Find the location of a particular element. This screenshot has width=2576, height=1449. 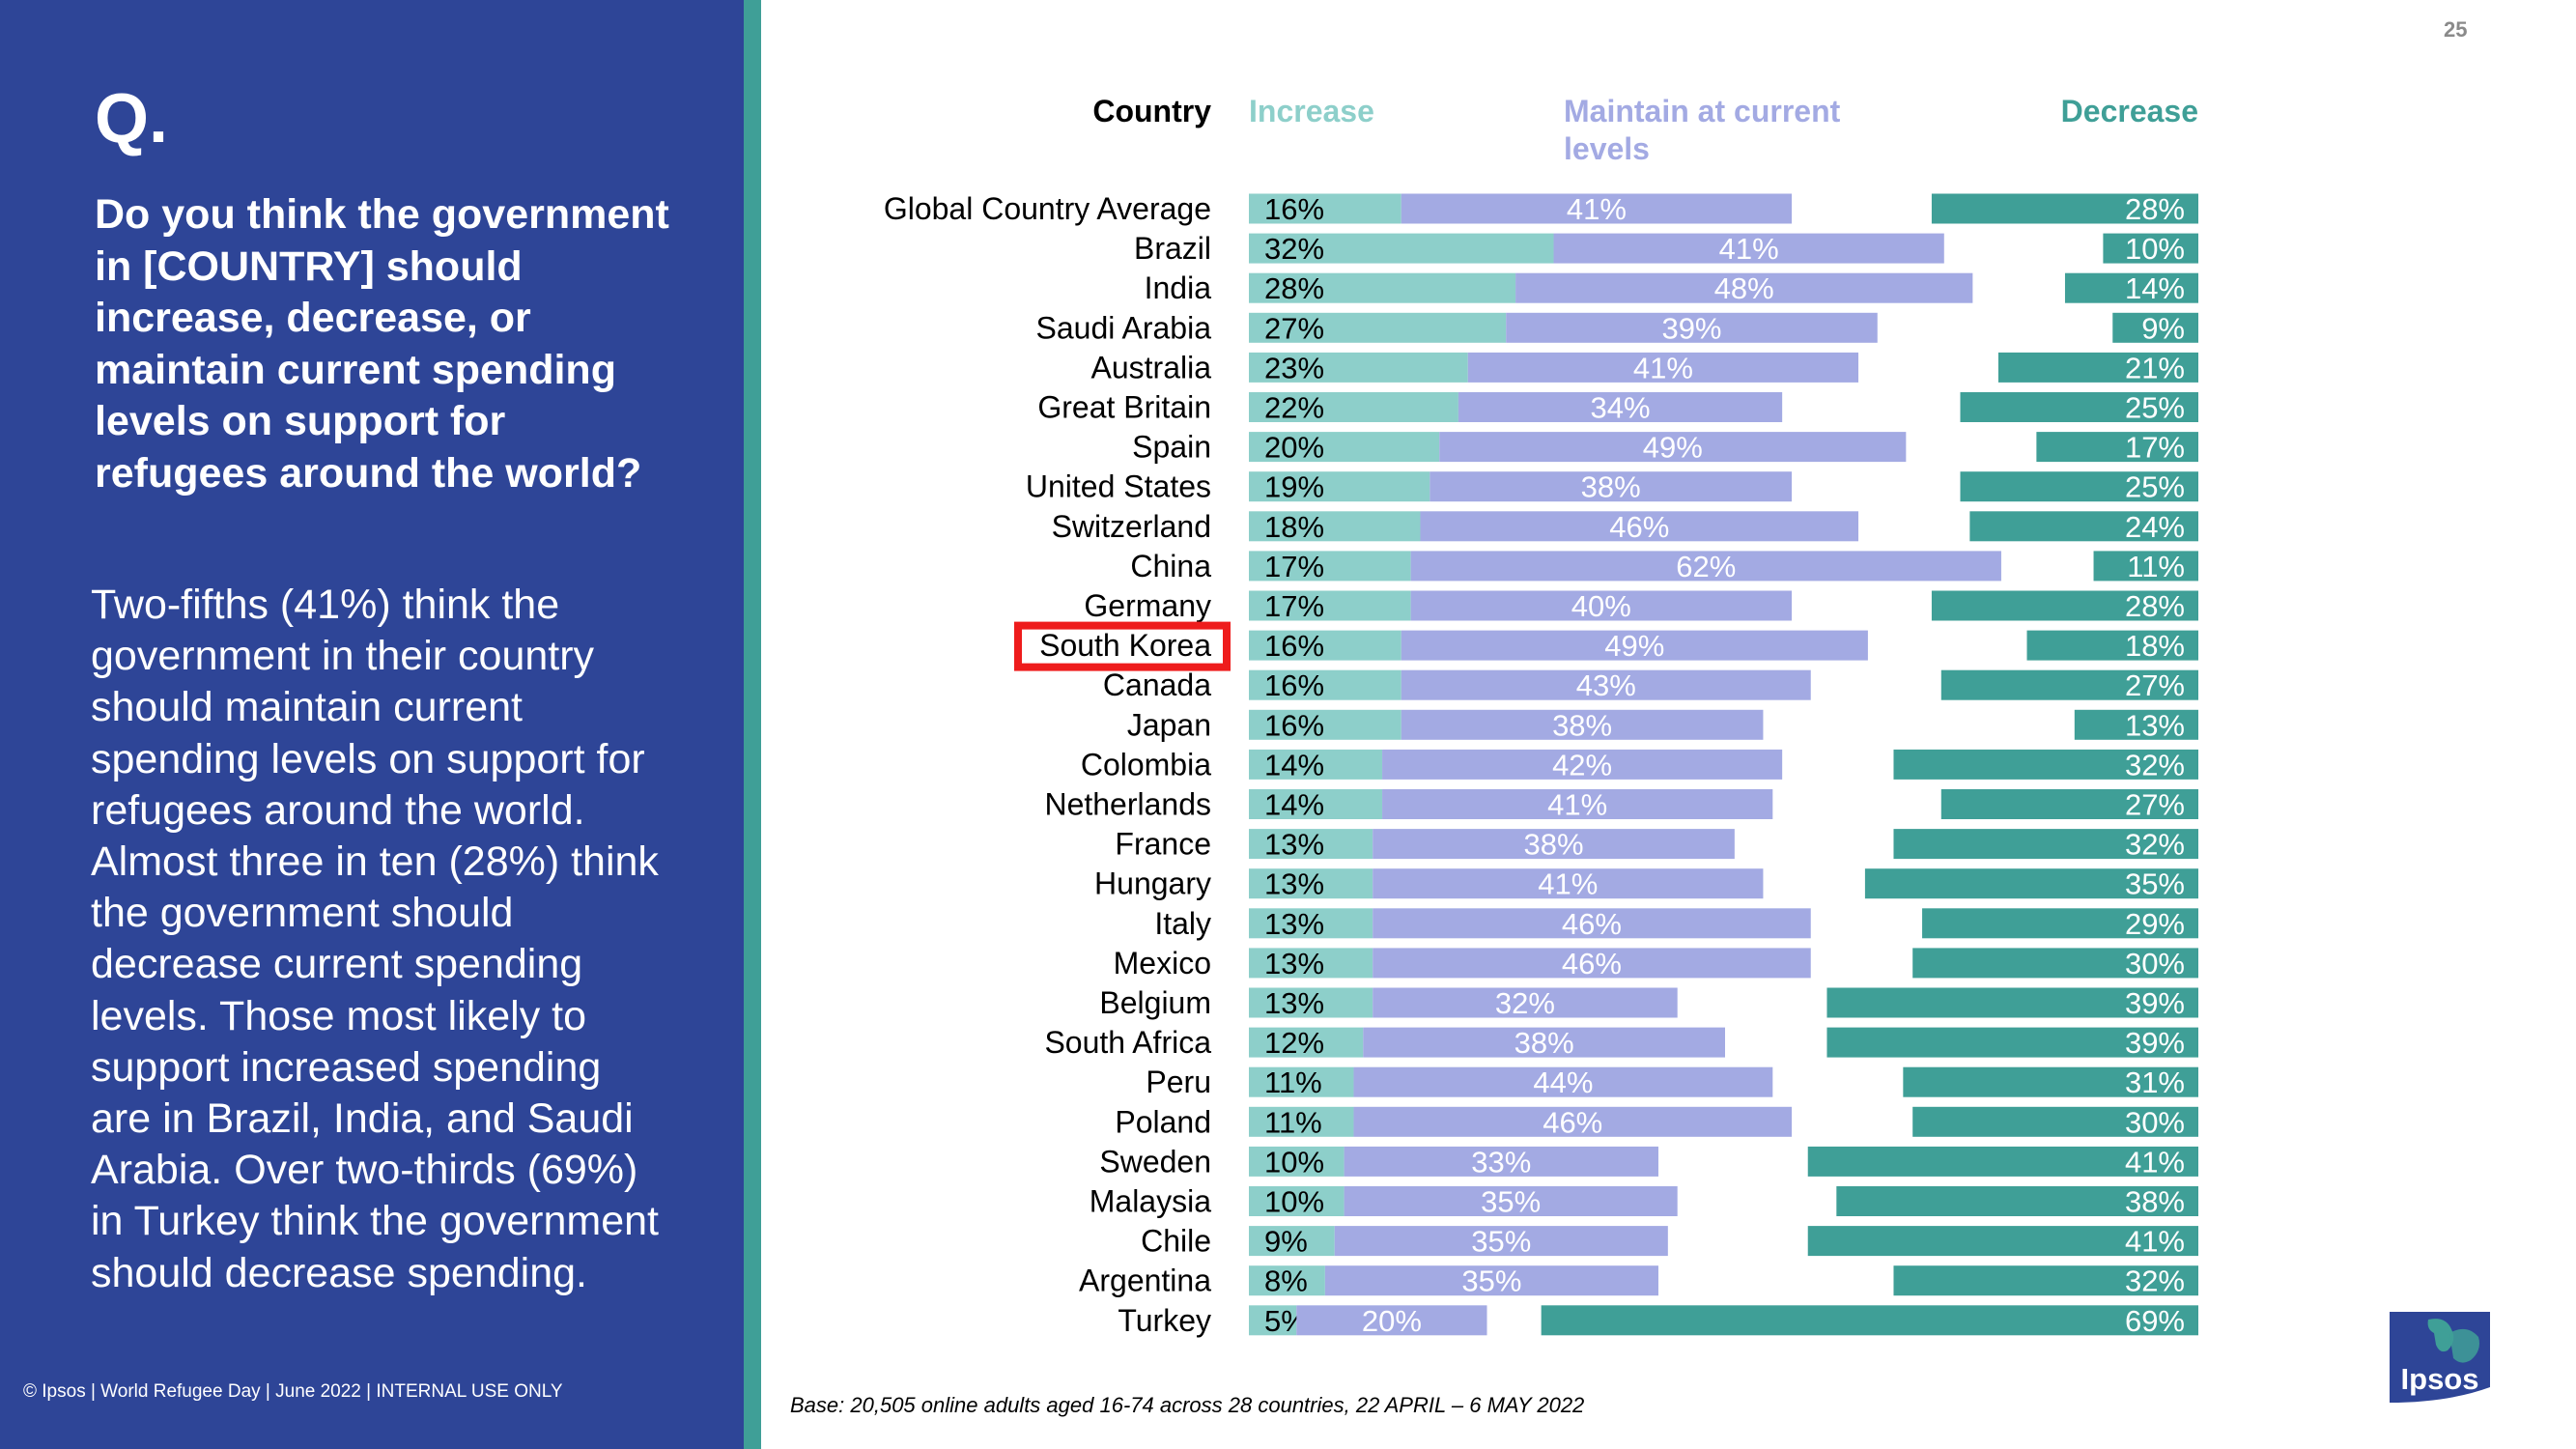

maintain-value: 39% is located at coordinates (1691, 328).